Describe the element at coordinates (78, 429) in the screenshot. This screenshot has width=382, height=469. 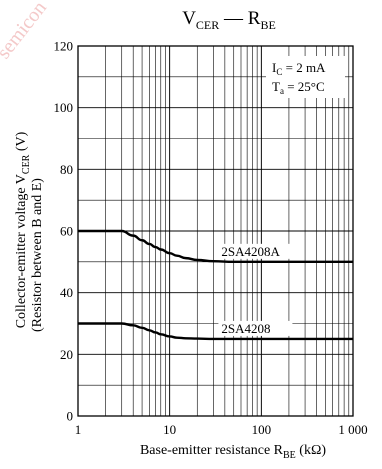
I see `x-tick-label: 1` at that location.